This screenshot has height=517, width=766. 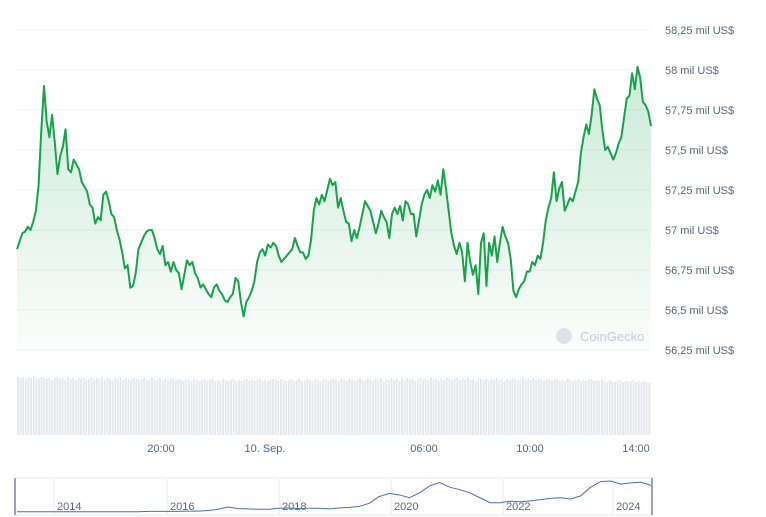 What do you see at coordinates (15, 496) in the screenshot?
I see `navigator-handle-left` at bounding box center [15, 496].